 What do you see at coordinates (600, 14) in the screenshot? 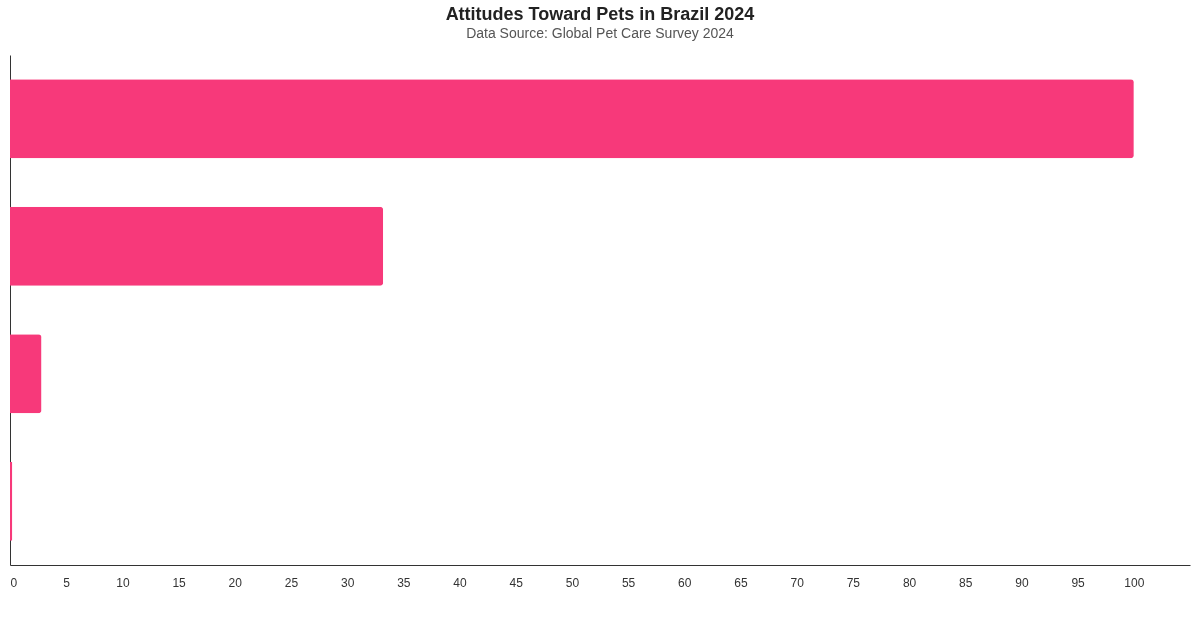
I see `chart-title: Attitudes Toward Pets in Brazil 2024` at bounding box center [600, 14].